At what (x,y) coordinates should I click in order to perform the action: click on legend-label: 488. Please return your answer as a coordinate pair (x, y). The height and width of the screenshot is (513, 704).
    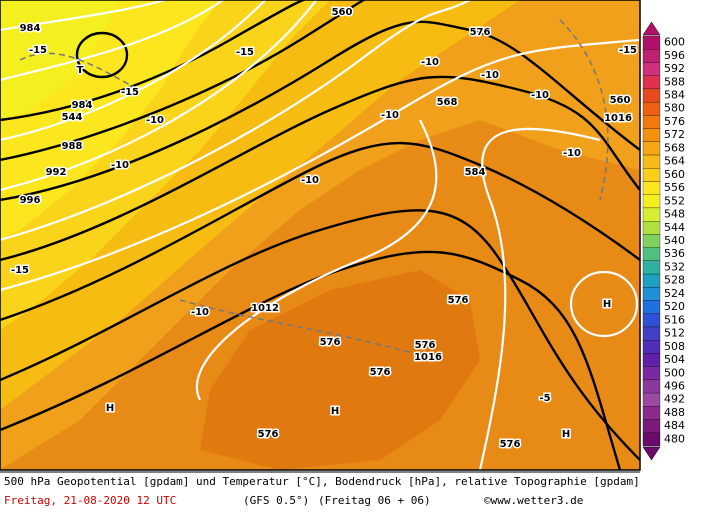
    Looking at the image, I should click on (674, 412).